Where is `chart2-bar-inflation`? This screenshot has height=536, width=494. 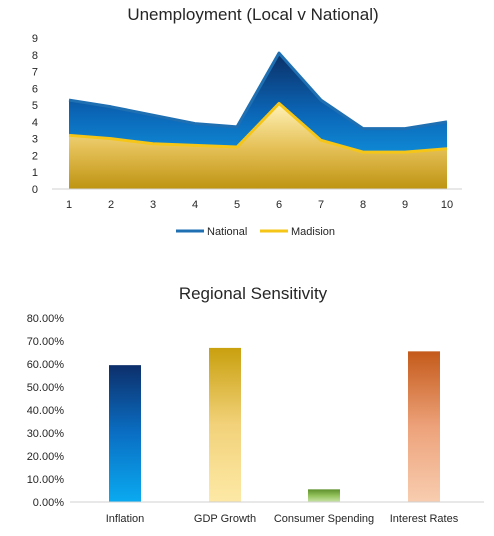 chart2-bar-inflation is located at coordinates (125, 433).